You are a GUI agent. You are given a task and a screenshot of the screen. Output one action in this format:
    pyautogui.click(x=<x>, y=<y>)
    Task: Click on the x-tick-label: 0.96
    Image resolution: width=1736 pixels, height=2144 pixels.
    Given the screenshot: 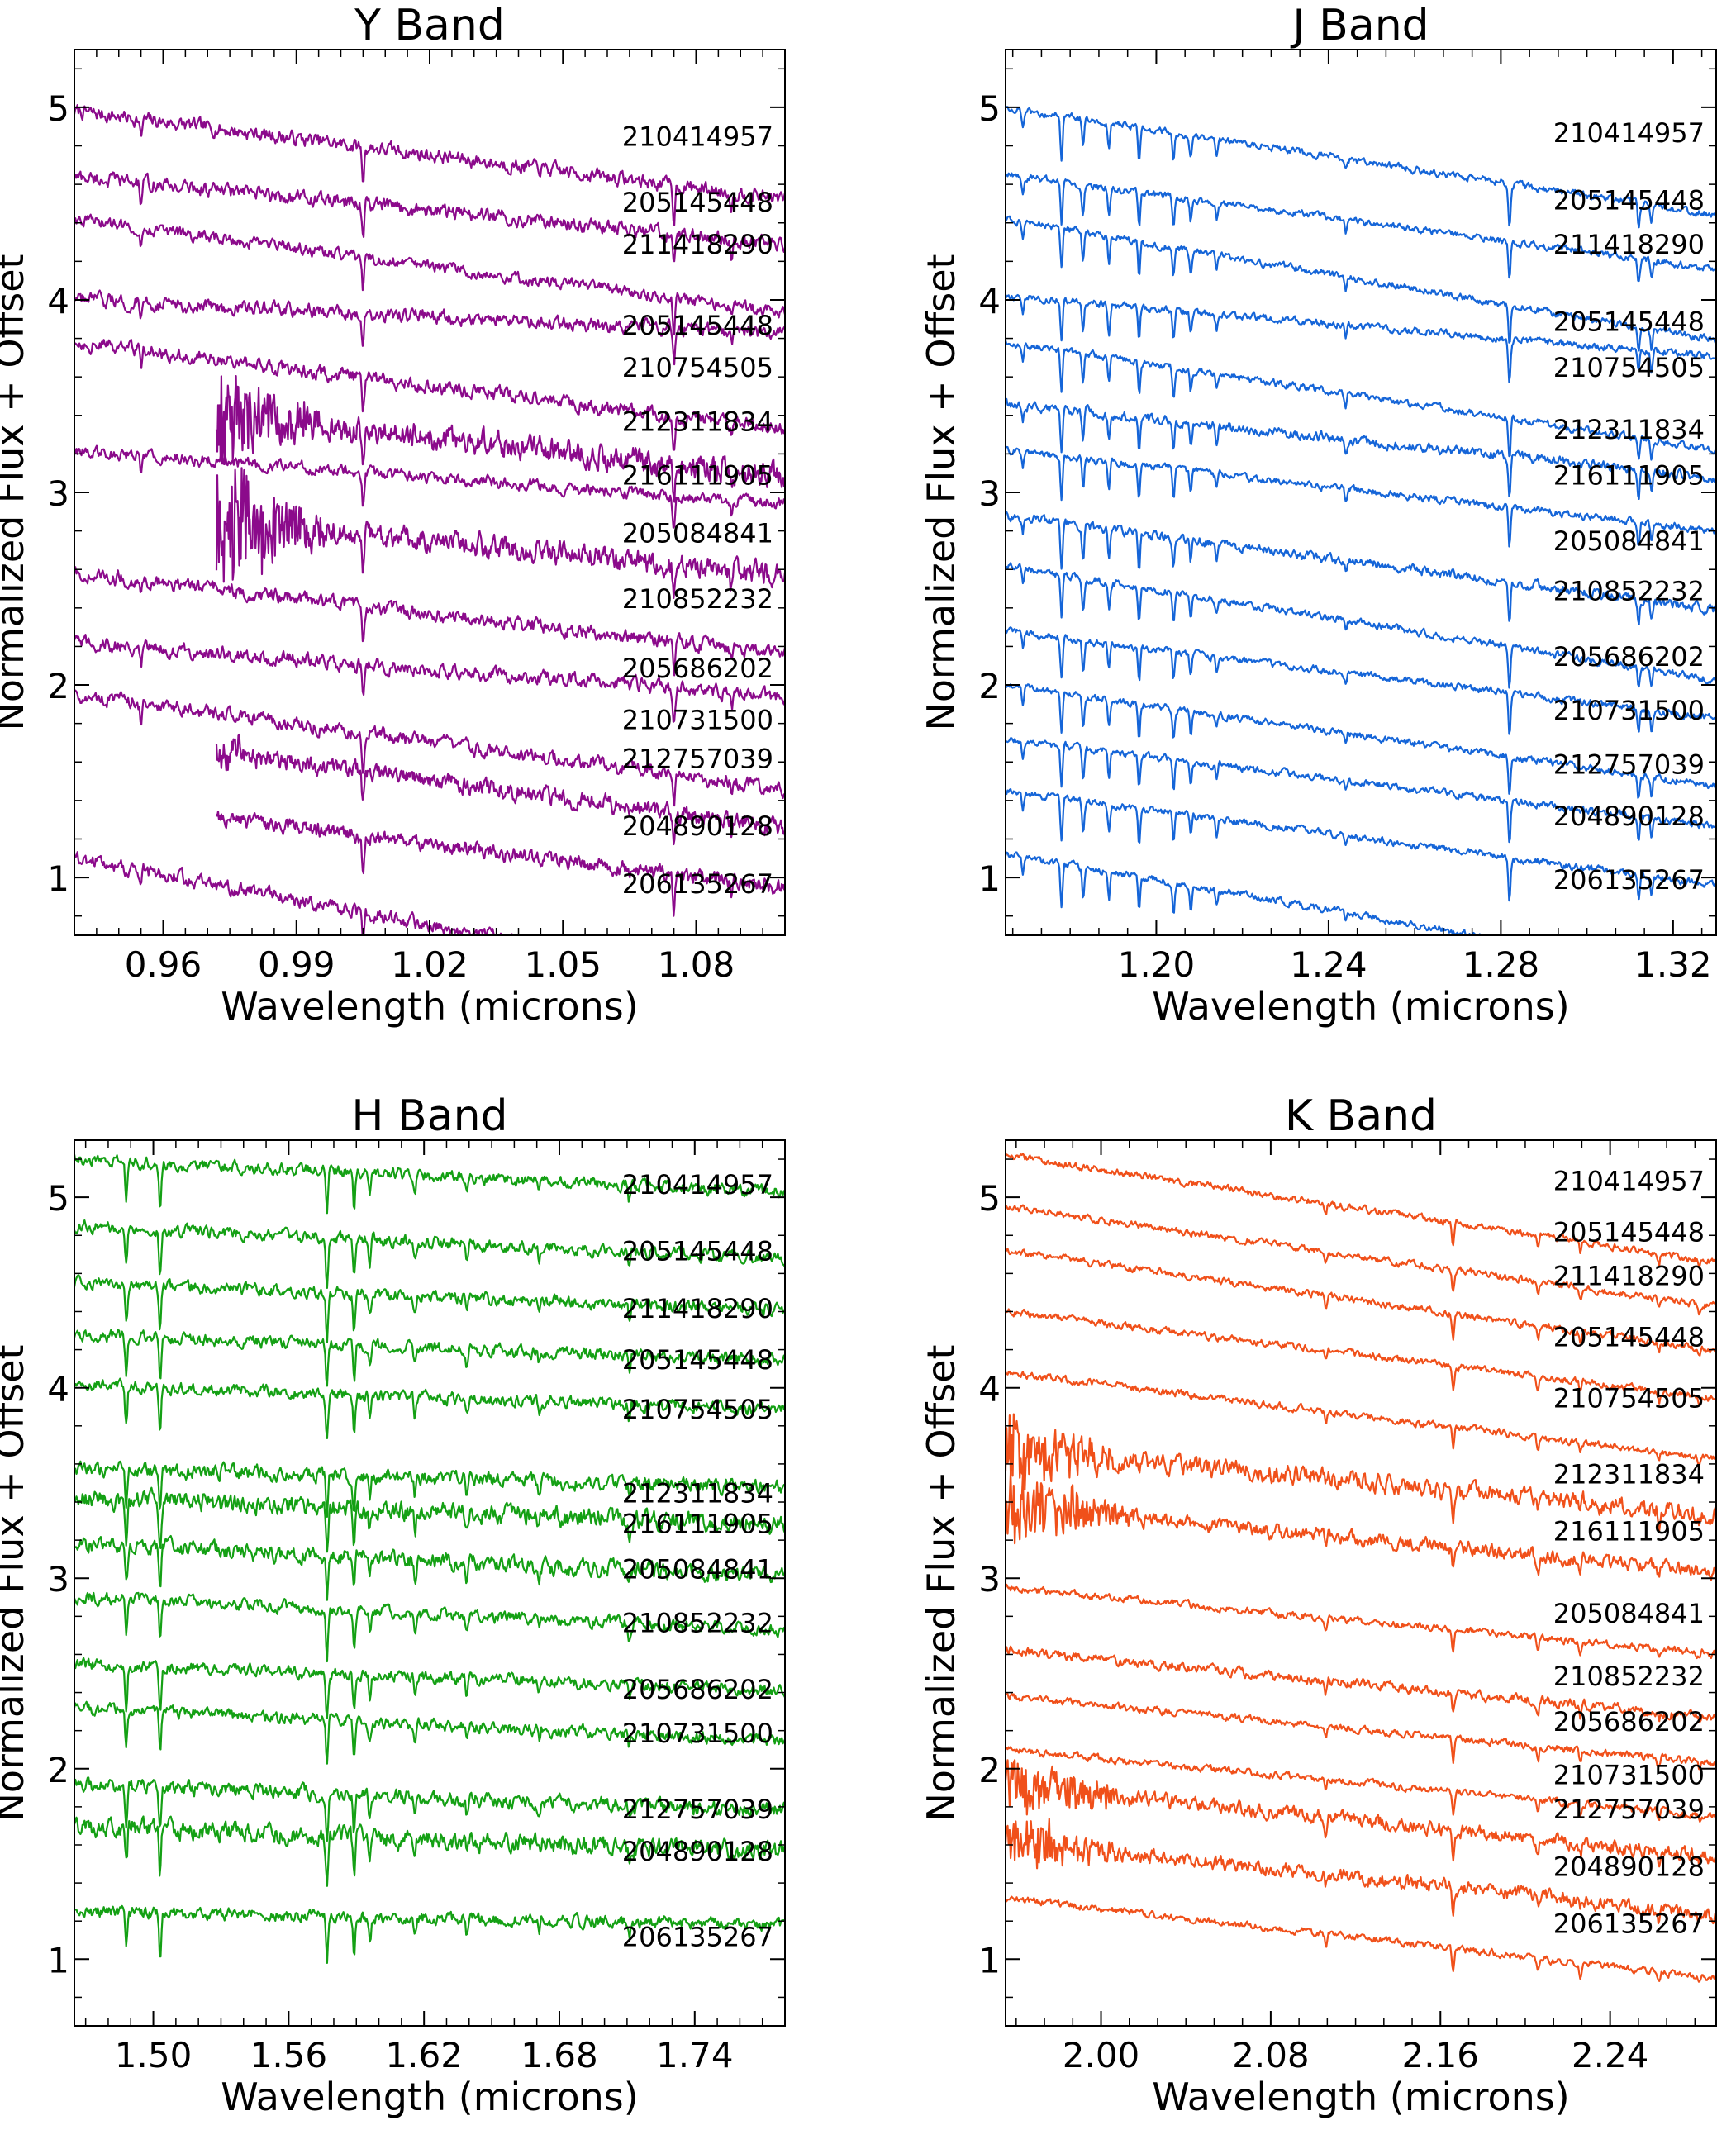 What is the action you would take?
    pyautogui.click(x=163, y=964)
    